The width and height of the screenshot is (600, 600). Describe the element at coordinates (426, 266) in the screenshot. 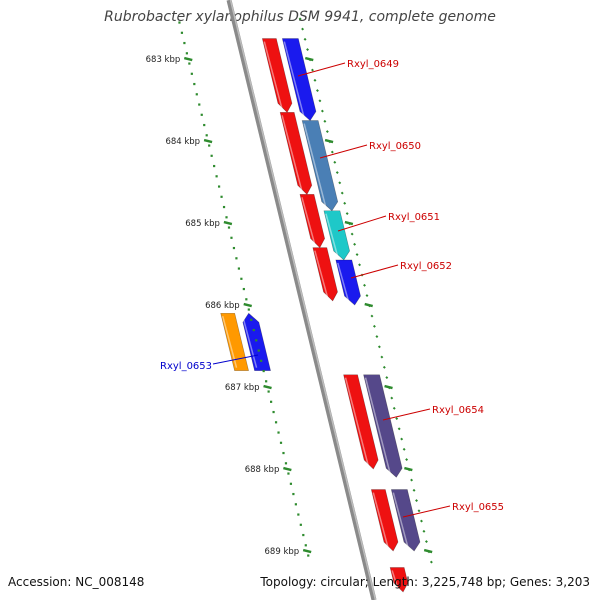

I see `gene-label: Rxyl_0652` at that location.